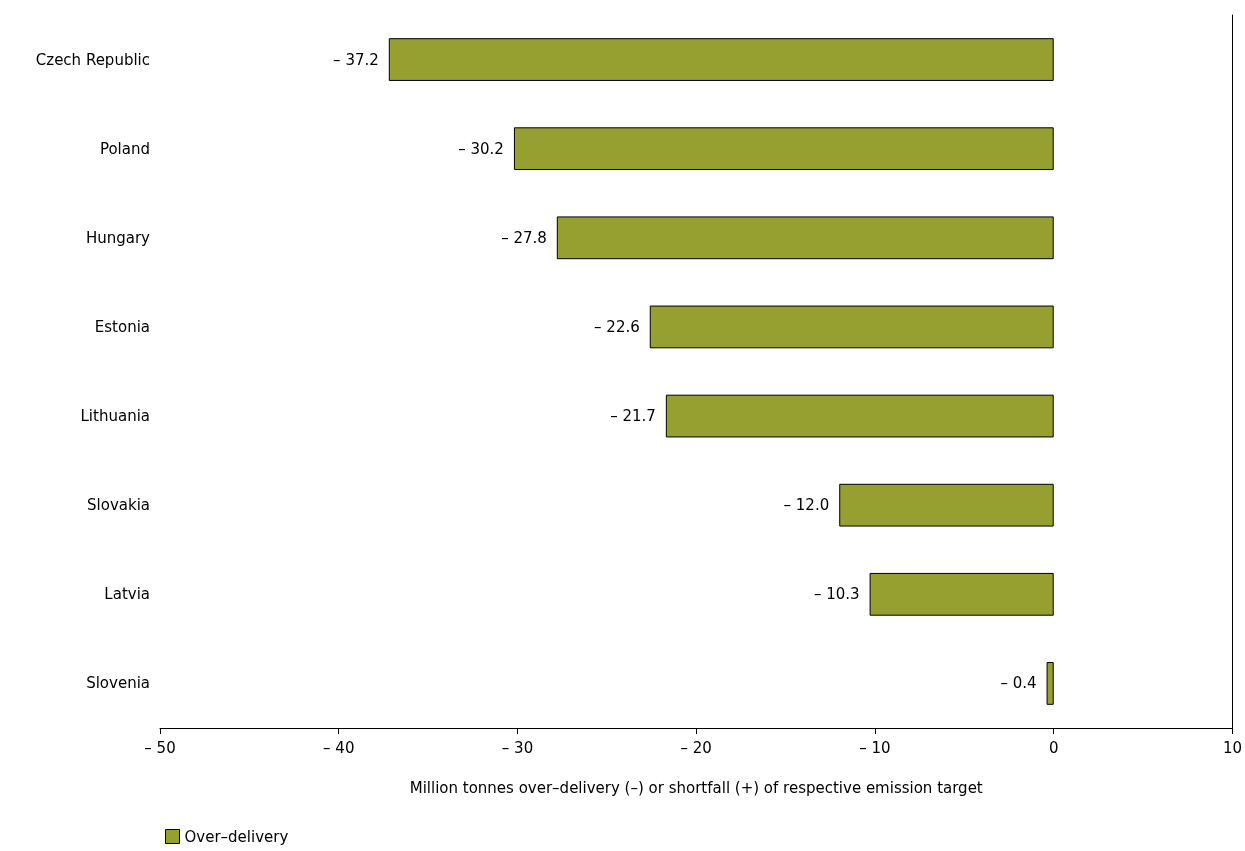  I want to click on x-tick-label: – 20, so click(696, 747).